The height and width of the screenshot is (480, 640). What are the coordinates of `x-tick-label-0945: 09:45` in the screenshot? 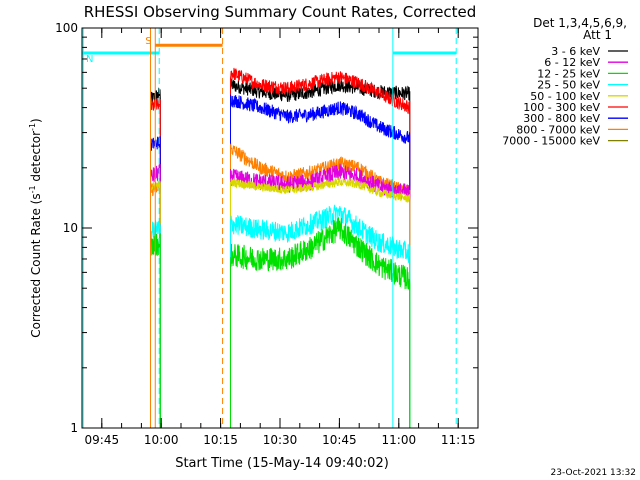 It's located at (102, 440).